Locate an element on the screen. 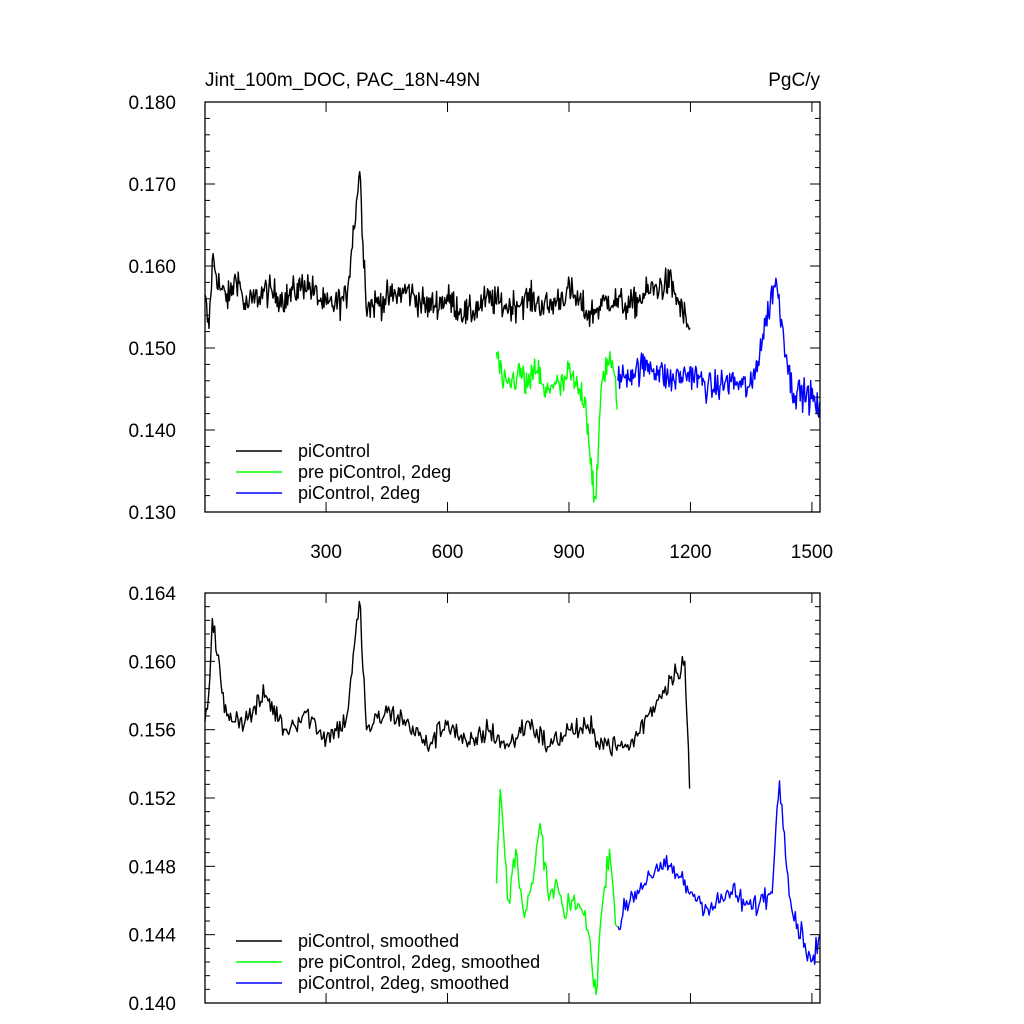 The image size is (1024, 1024). top-chart-x-tick-labels: 300 600 900 1200 1500 is located at coordinates (571, 552).